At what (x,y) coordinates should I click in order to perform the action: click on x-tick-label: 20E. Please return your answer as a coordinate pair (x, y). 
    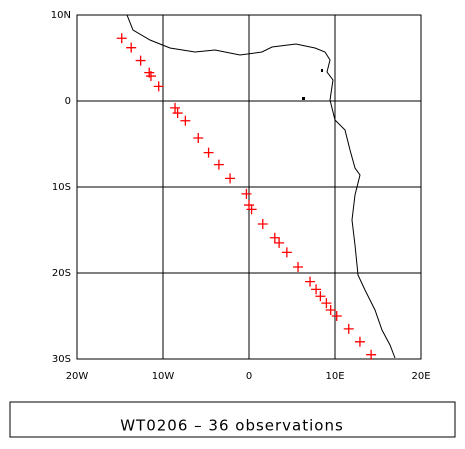
    Looking at the image, I should click on (420, 376).